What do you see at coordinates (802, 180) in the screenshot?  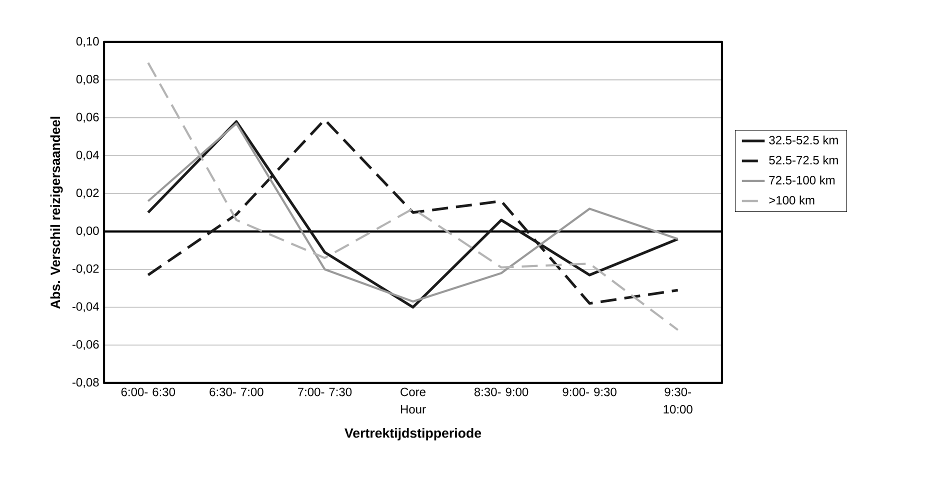 I see `legend-label: 72.5-100 km` at bounding box center [802, 180].